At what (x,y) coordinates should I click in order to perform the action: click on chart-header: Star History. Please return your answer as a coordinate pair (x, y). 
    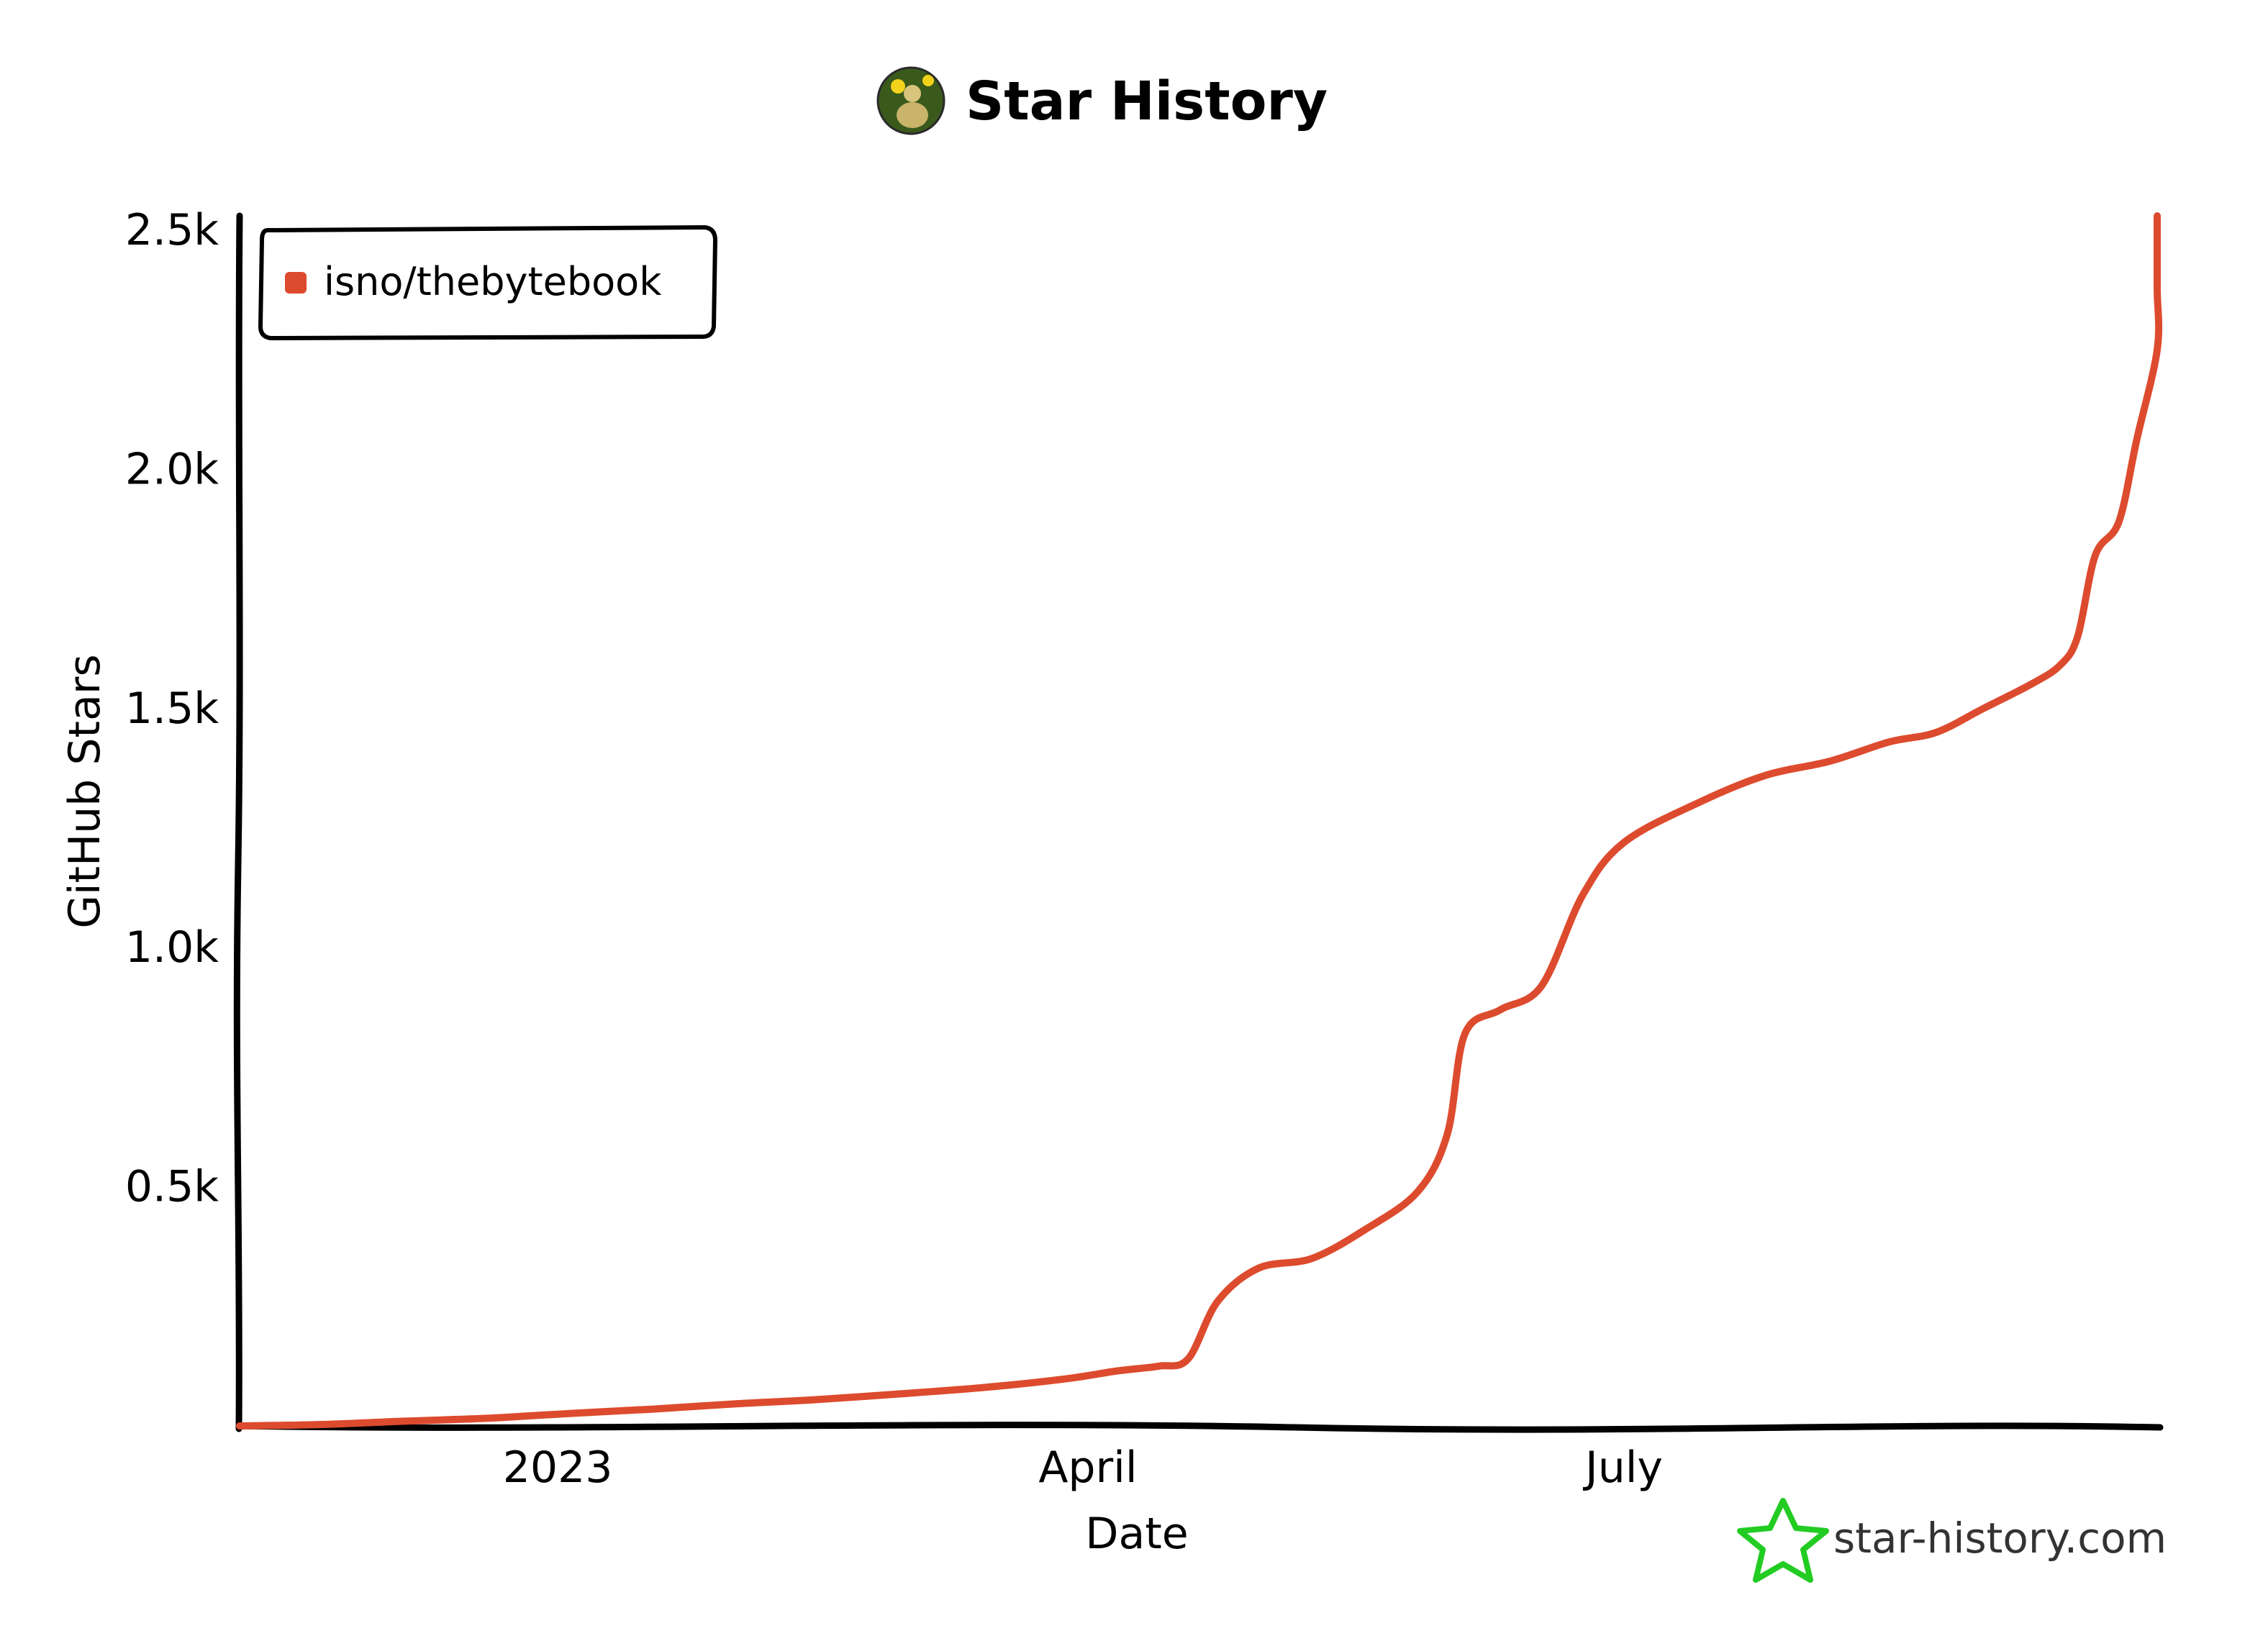
    Looking at the image, I should click on (1102, 101).